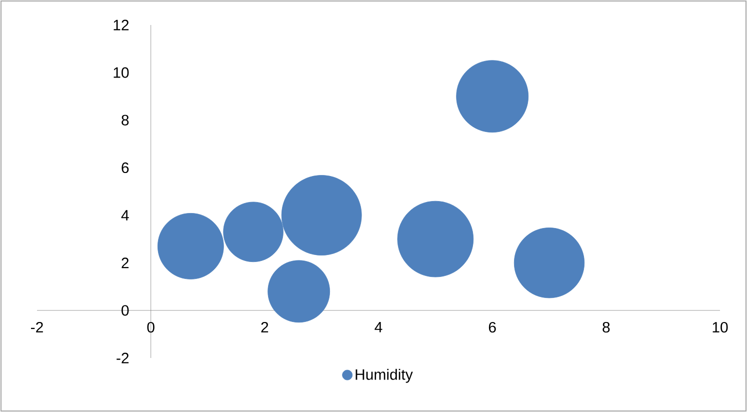 The width and height of the screenshot is (747, 412). Describe the element at coordinates (720, 327) in the screenshot. I see `x-tick-label: 10` at that location.